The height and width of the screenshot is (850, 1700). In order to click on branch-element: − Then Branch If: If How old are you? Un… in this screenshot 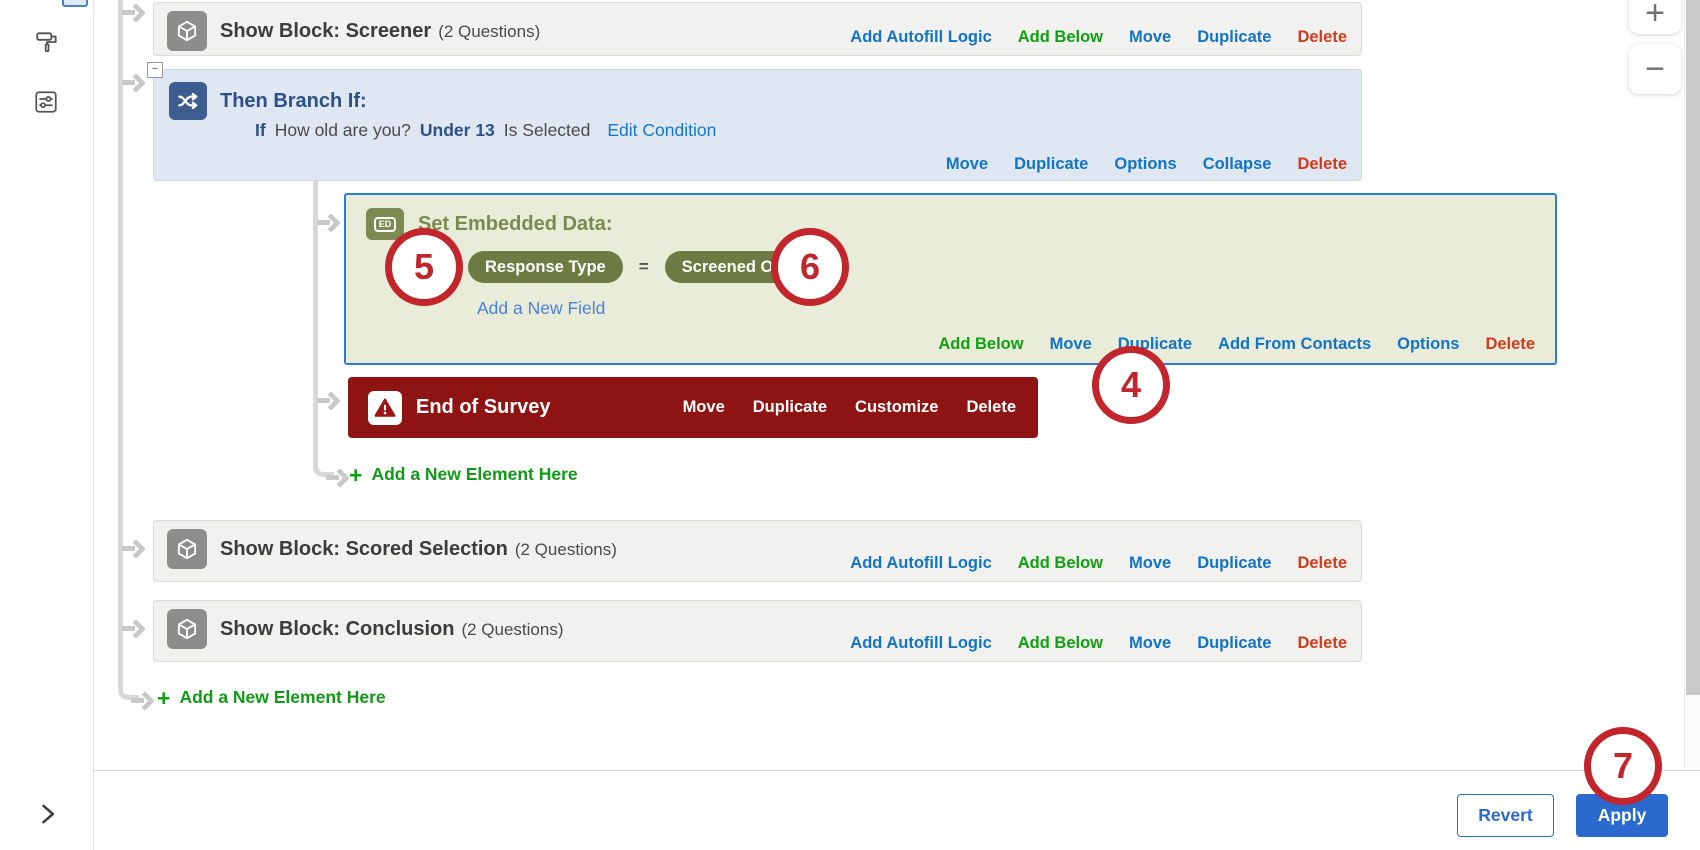, I will do `click(754, 121)`.